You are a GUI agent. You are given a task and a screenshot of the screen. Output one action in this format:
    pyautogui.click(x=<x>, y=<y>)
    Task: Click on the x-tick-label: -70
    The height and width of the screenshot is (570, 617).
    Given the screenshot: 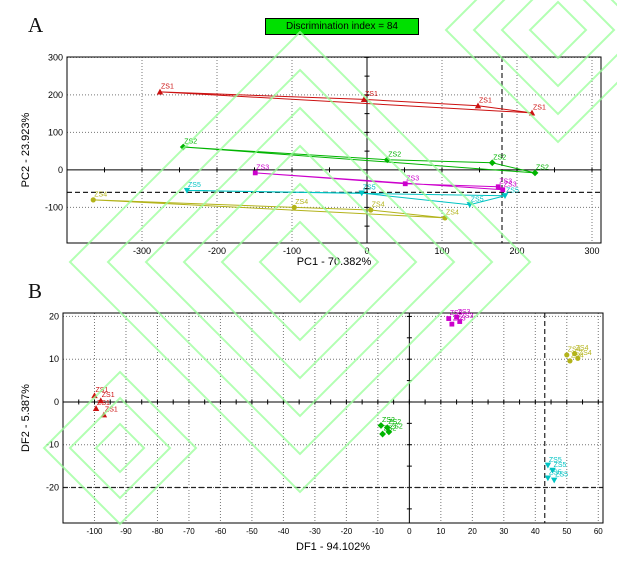 What is the action you would take?
    pyautogui.click(x=189, y=531)
    